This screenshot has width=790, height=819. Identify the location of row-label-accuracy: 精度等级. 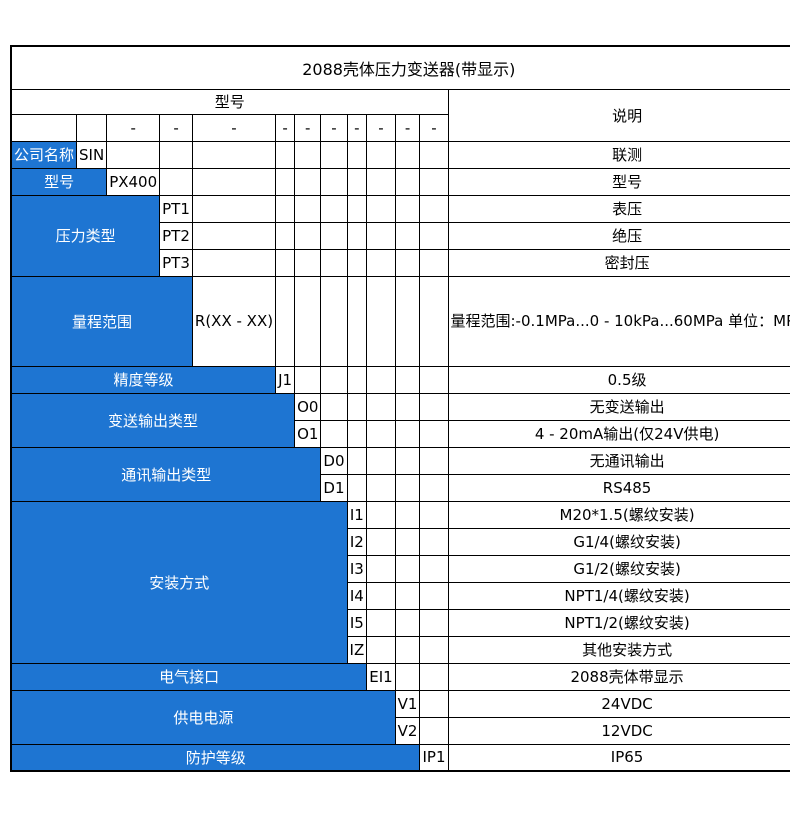
(143, 379).